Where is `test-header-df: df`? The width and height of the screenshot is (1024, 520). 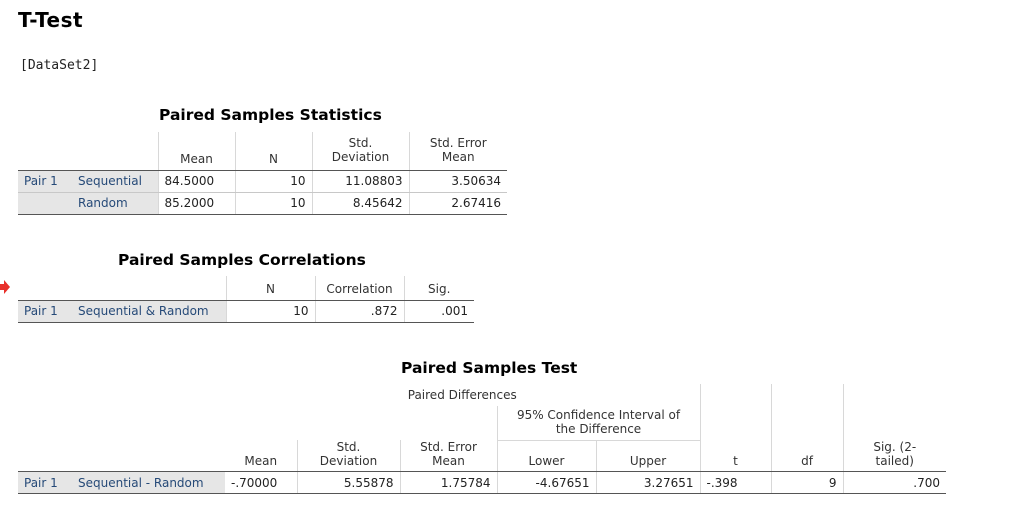 test-header-df: df is located at coordinates (806, 456).